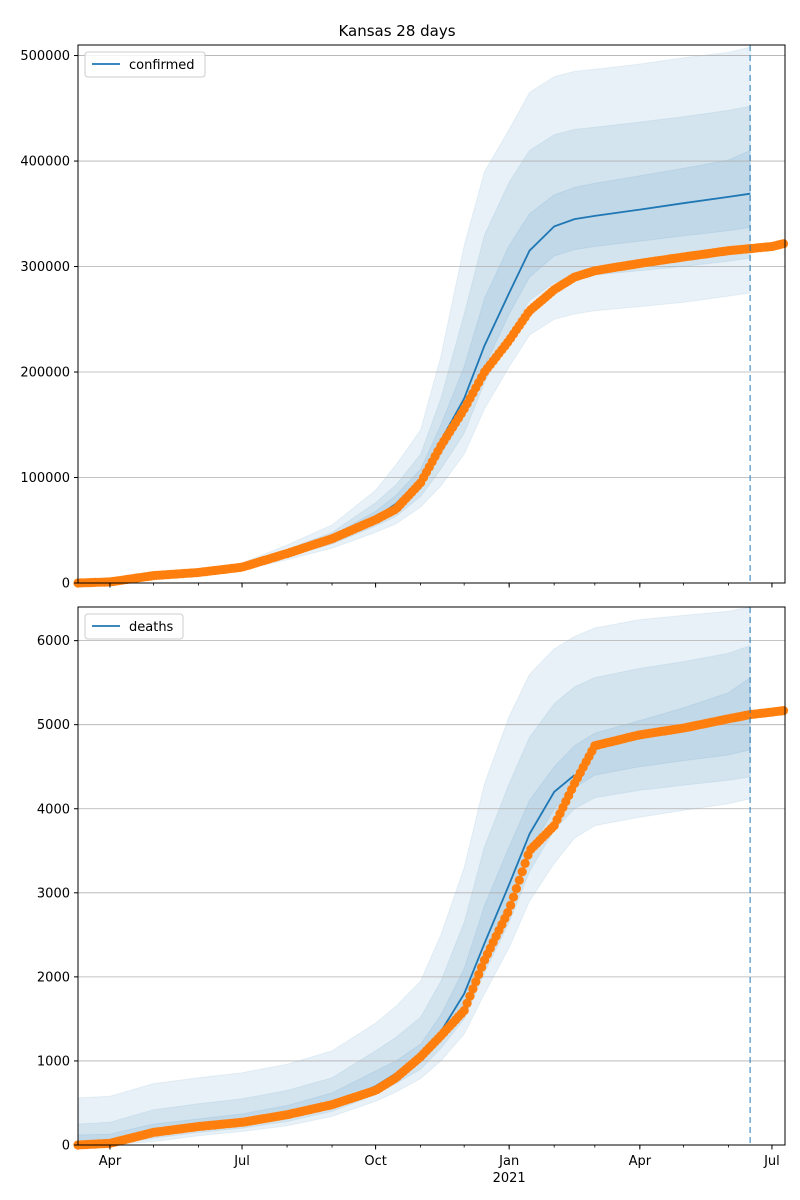 This screenshot has width=800, height=1200. Describe the element at coordinates (151, 627) in the screenshot. I see `legend-label-deaths: deaths` at that location.